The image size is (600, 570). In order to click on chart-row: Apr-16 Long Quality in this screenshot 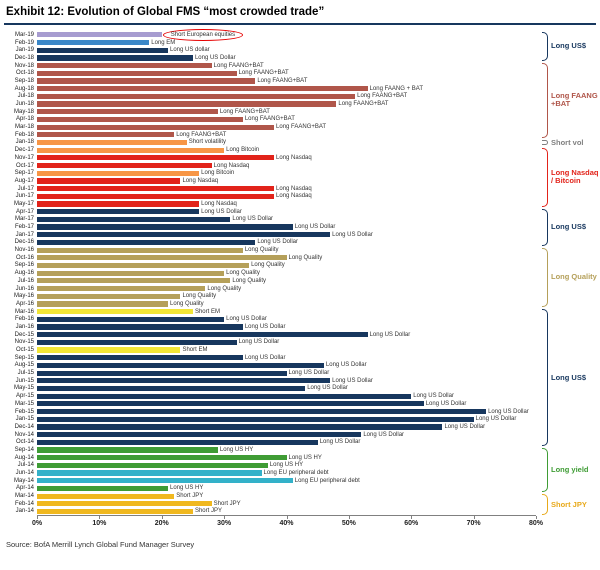, I will do `click(270, 304)`.